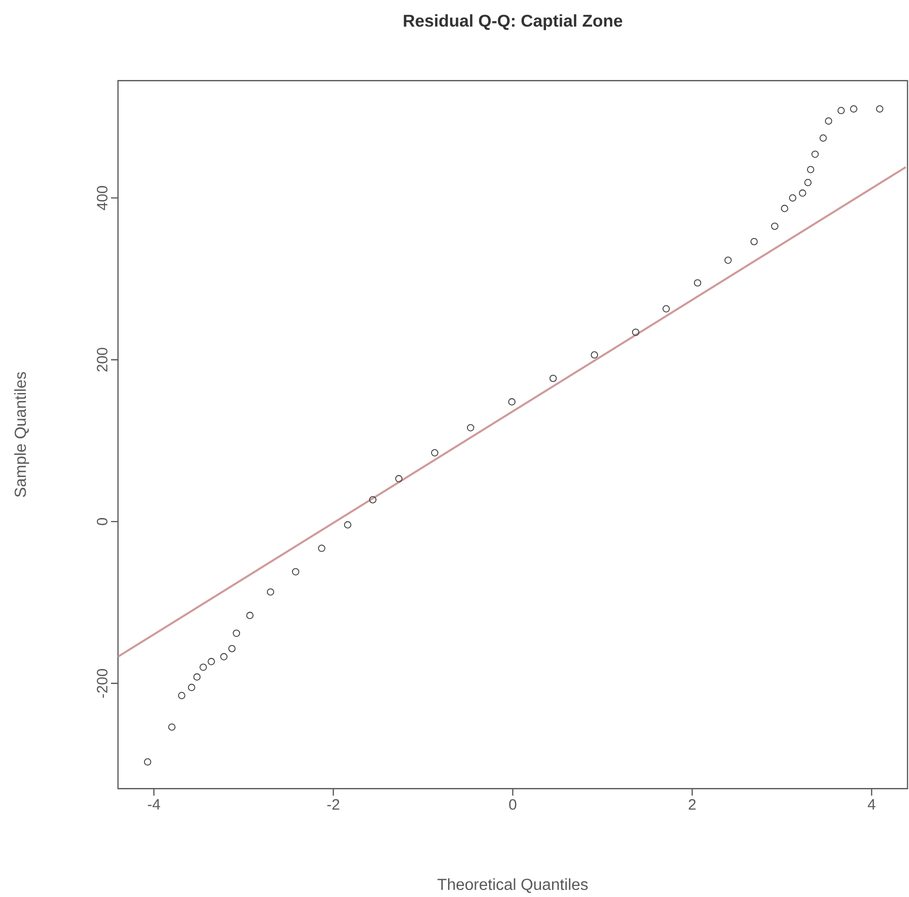 The width and height of the screenshot is (909, 897). What do you see at coordinates (872, 804) in the screenshot?
I see `x-tick-label: 4` at bounding box center [872, 804].